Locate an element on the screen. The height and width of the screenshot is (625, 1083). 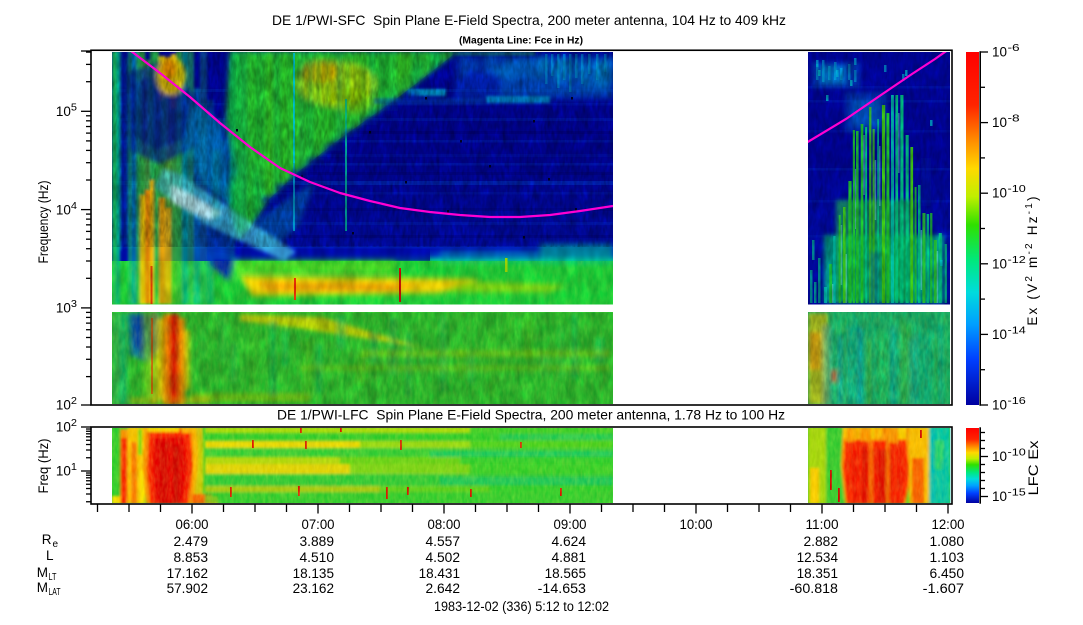
svg-text: 4.624 is located at coordinates (569, 541).